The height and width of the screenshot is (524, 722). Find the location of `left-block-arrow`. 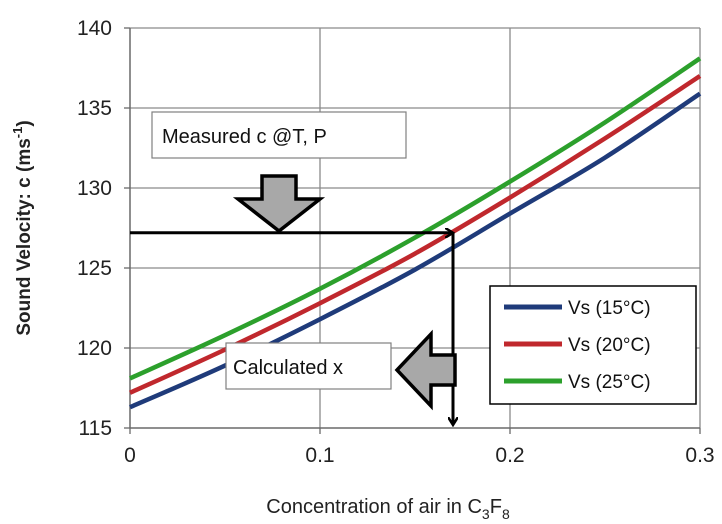

left-block-arrow is located at coordinates (425, 370).